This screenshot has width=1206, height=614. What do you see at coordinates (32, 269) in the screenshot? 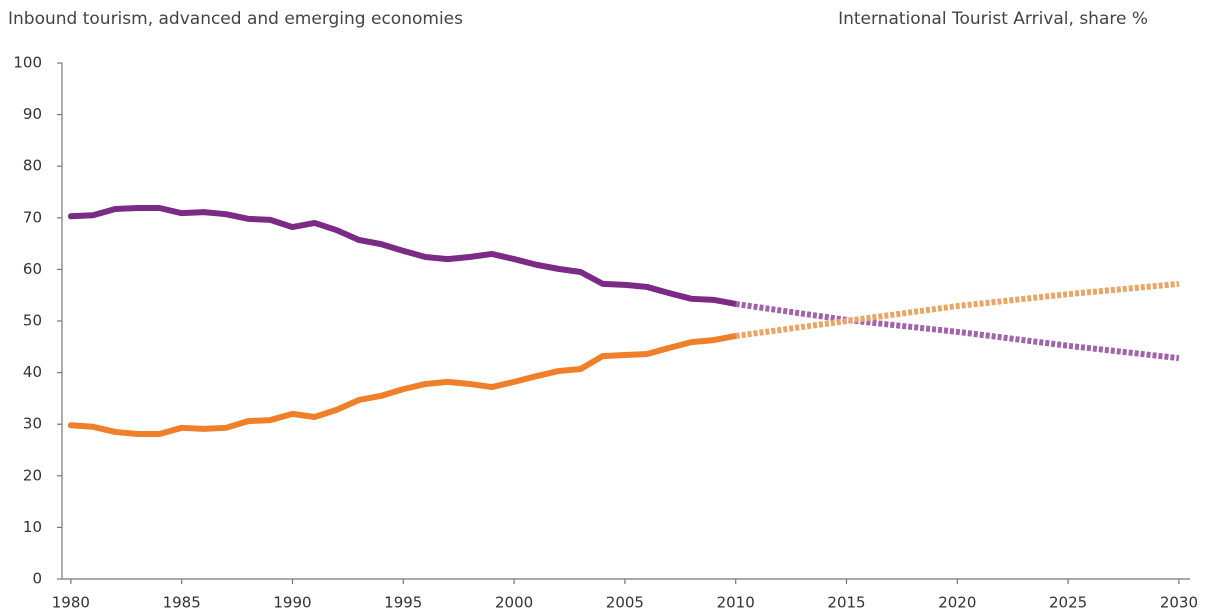
I see `y-tick-label: 60` at bounding box center [32, 269].